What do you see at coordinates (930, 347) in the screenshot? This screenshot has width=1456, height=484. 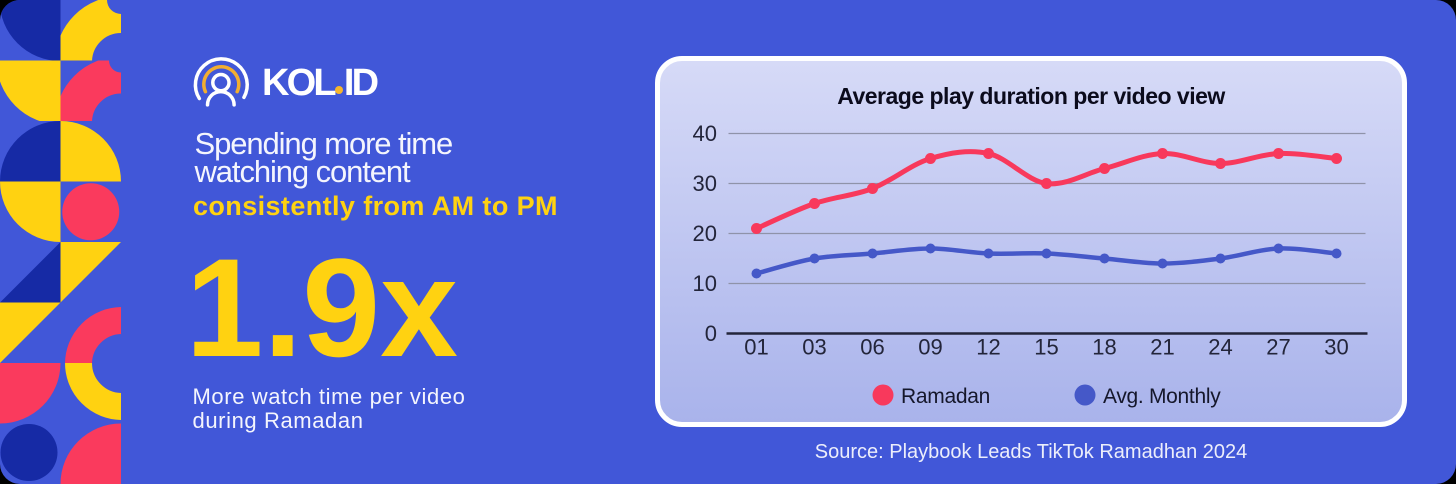 I see `svg-text: 09` at bounding box center [930, 347].